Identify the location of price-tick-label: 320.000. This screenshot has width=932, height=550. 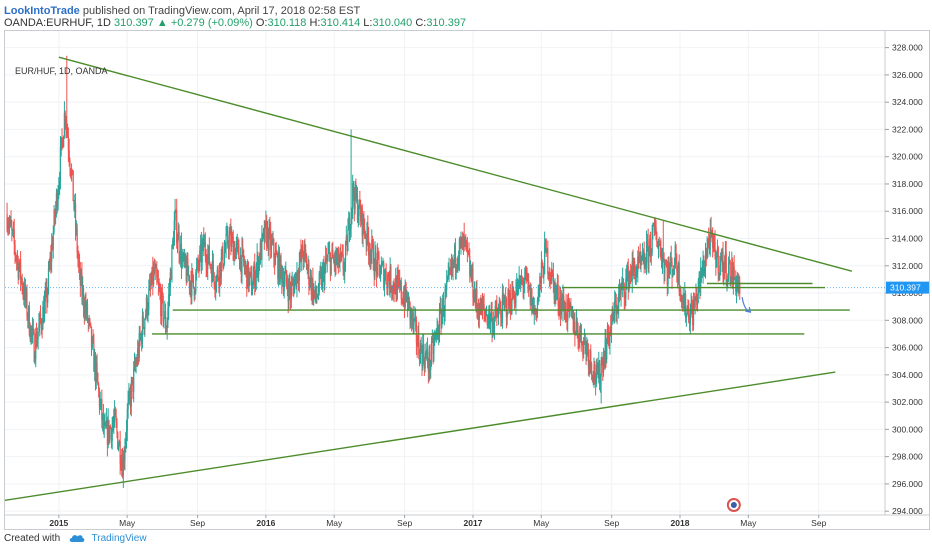
(907, 157).